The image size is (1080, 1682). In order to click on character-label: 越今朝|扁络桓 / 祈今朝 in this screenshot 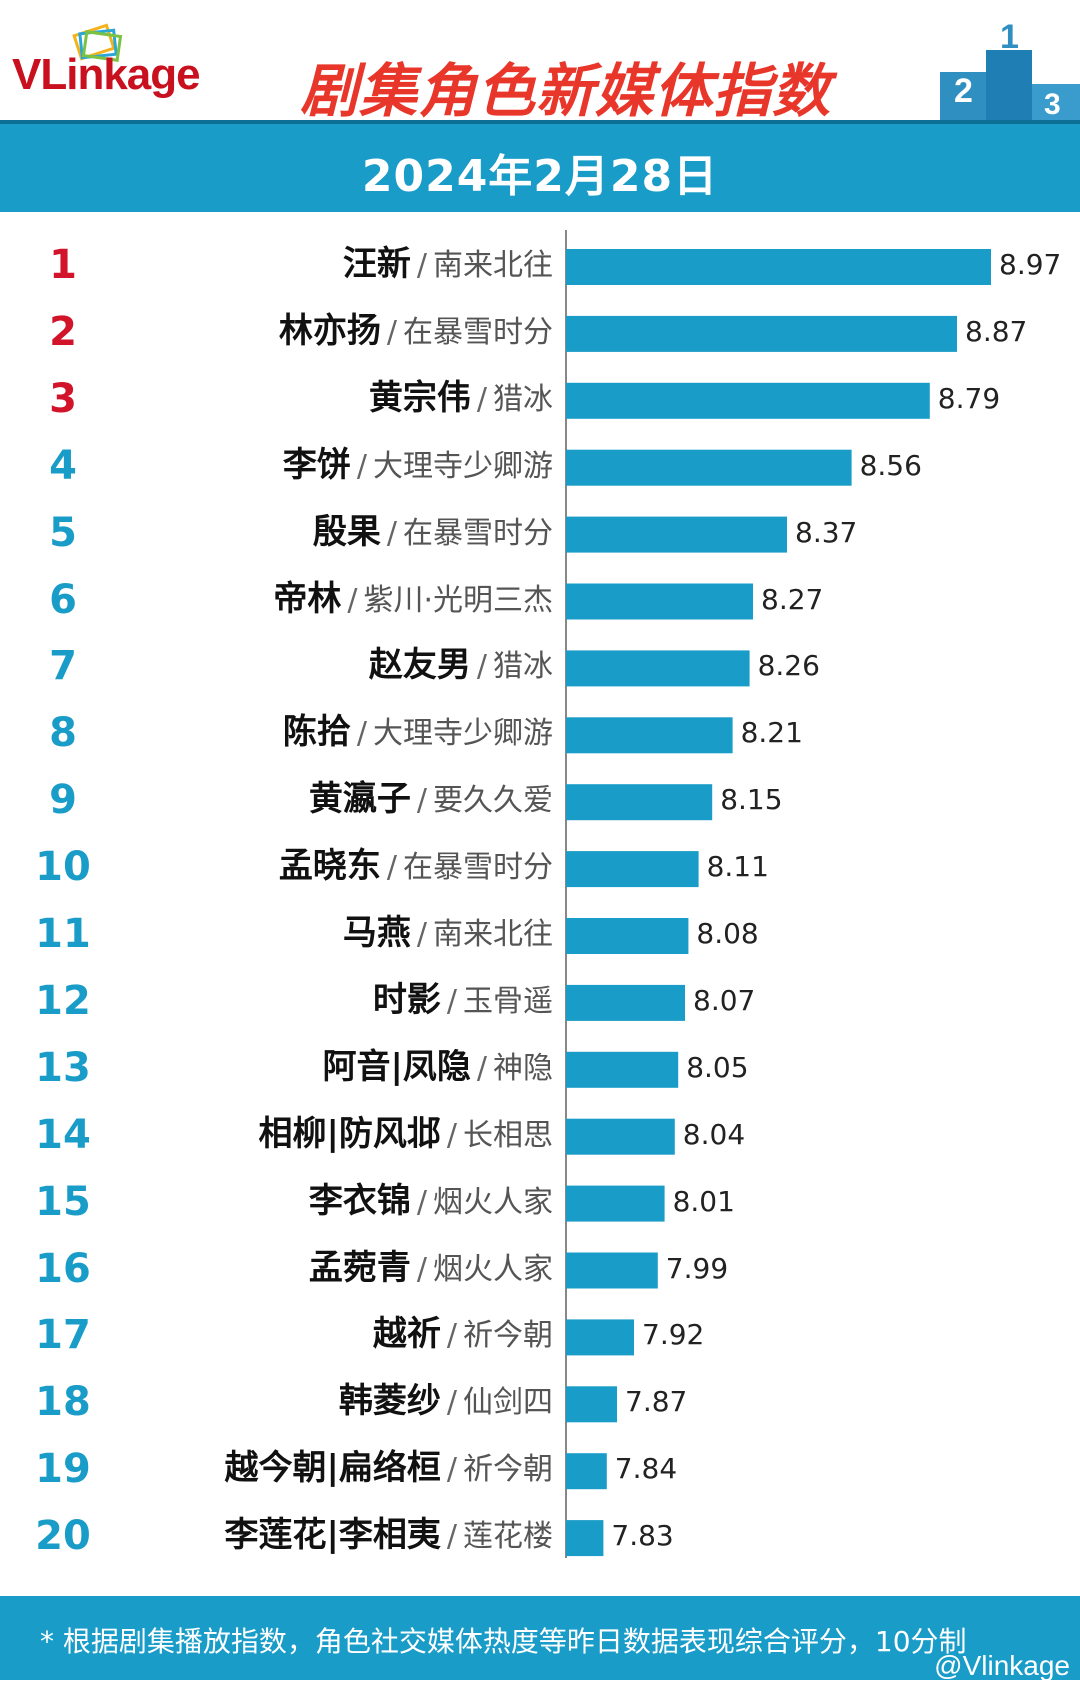, I will do `click(388, 1469)`.